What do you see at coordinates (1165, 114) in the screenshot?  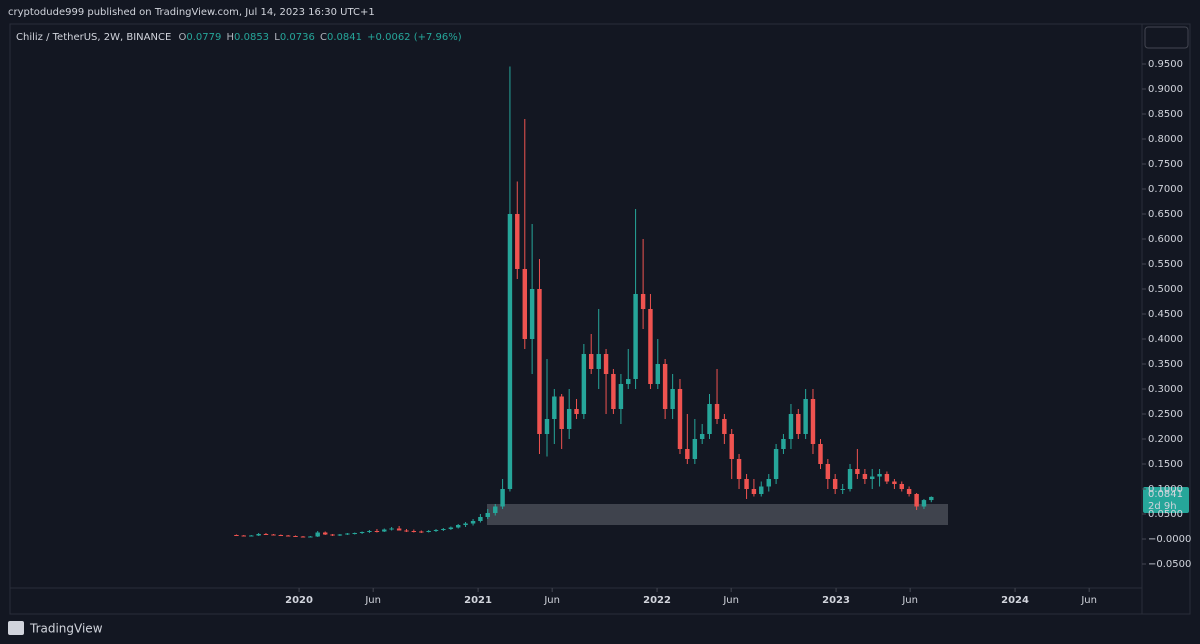 I see `y-tick-label: 0.8500` at bounding box center [1165, 114].